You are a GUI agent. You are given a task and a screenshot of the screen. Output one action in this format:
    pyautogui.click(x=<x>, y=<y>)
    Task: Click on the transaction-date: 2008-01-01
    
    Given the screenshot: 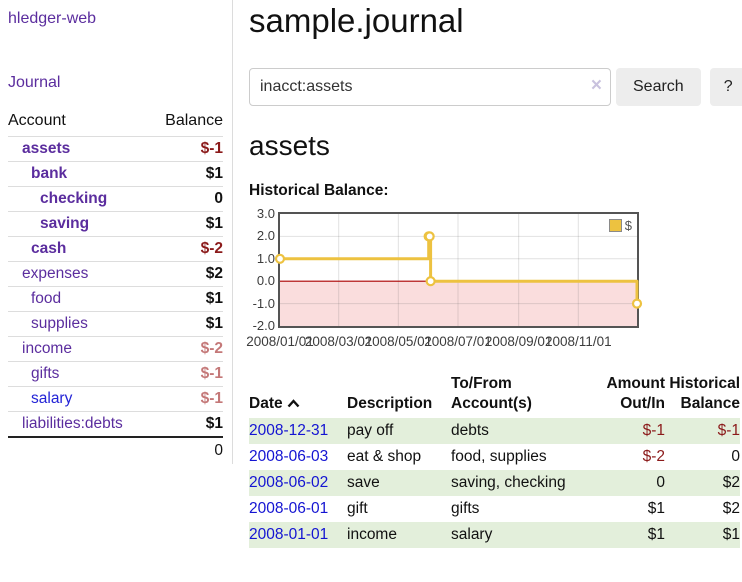 What is the action you would take?
    pyautogui.click(x=298, y=535)
    